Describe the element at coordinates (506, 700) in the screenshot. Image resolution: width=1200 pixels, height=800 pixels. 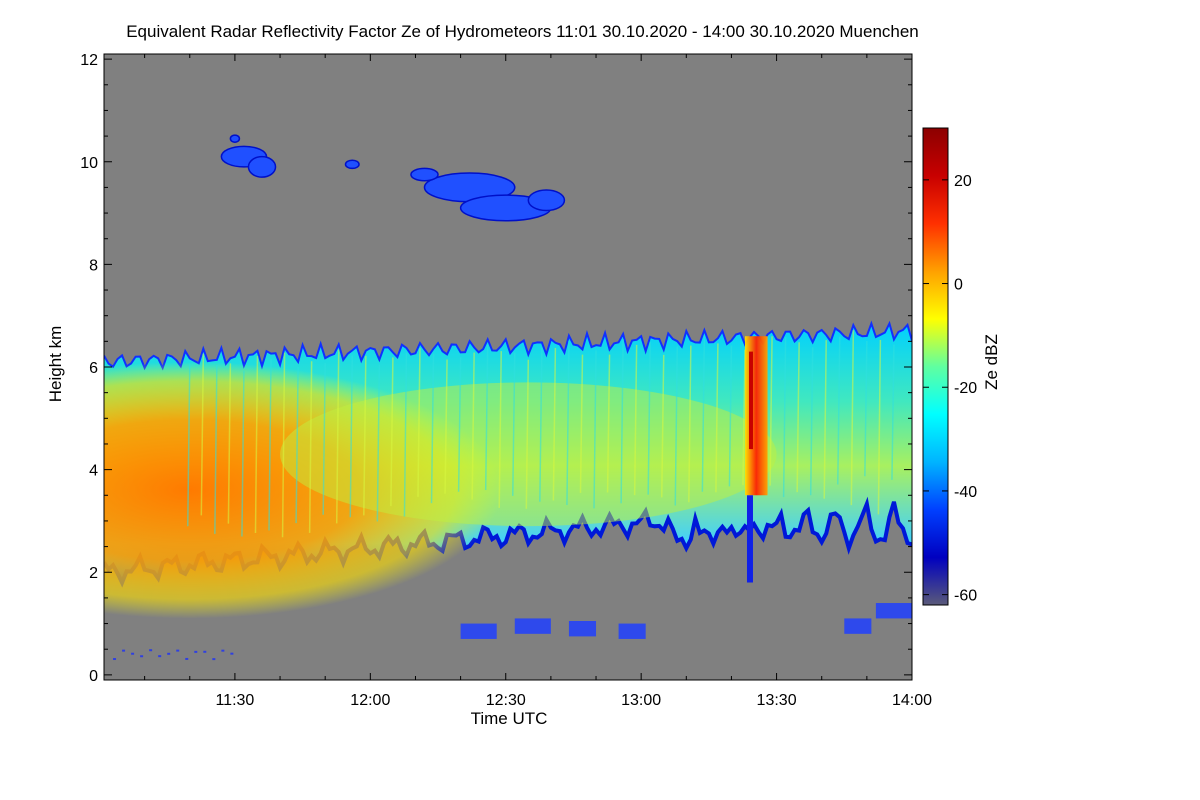
I see `x-tick-label-2: 12:30` at that location.